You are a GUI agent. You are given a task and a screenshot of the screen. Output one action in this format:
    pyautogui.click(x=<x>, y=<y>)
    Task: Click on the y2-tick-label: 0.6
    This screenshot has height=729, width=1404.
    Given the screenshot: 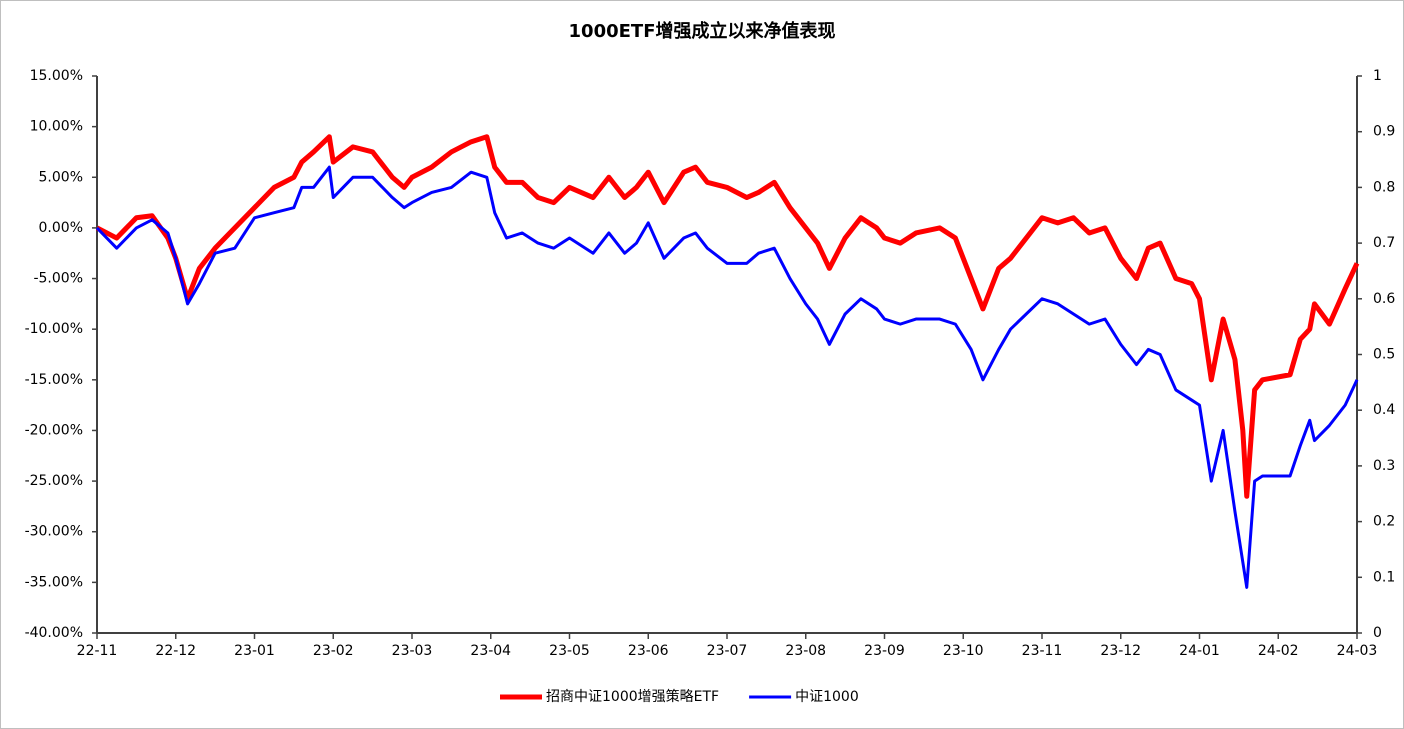 What is the action you would take?
    pyautogui.click(x=1384, y=299)
    